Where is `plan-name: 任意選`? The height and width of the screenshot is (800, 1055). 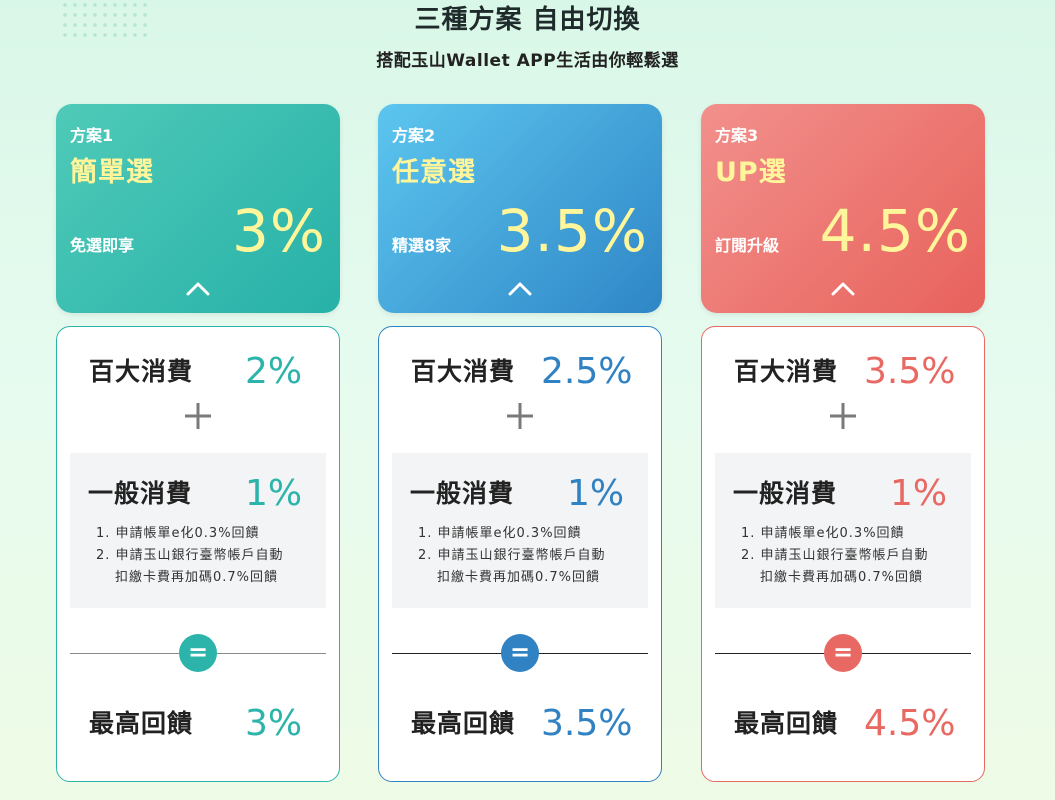 plan-name: 任意選 is located at coordinates (434, 172).